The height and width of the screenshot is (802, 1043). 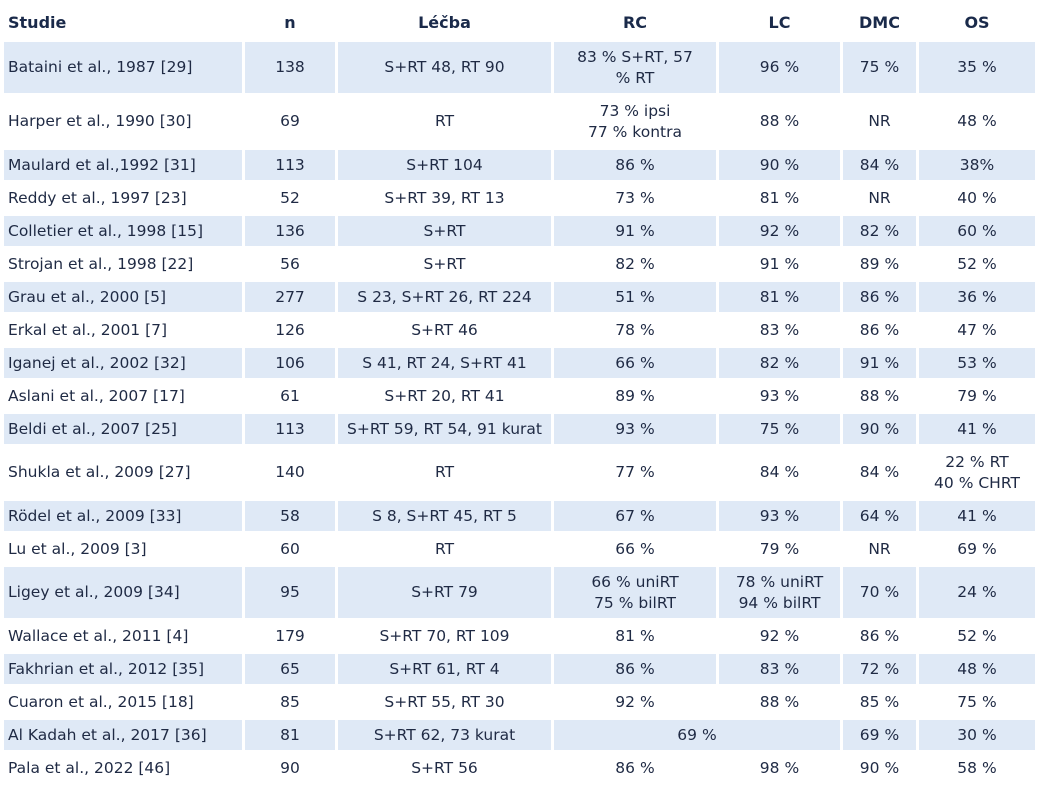 What do you see at coordinates (444, 472) in the screenshot?
I see `cell-treatment: RT` at bounding box center [444, 472].